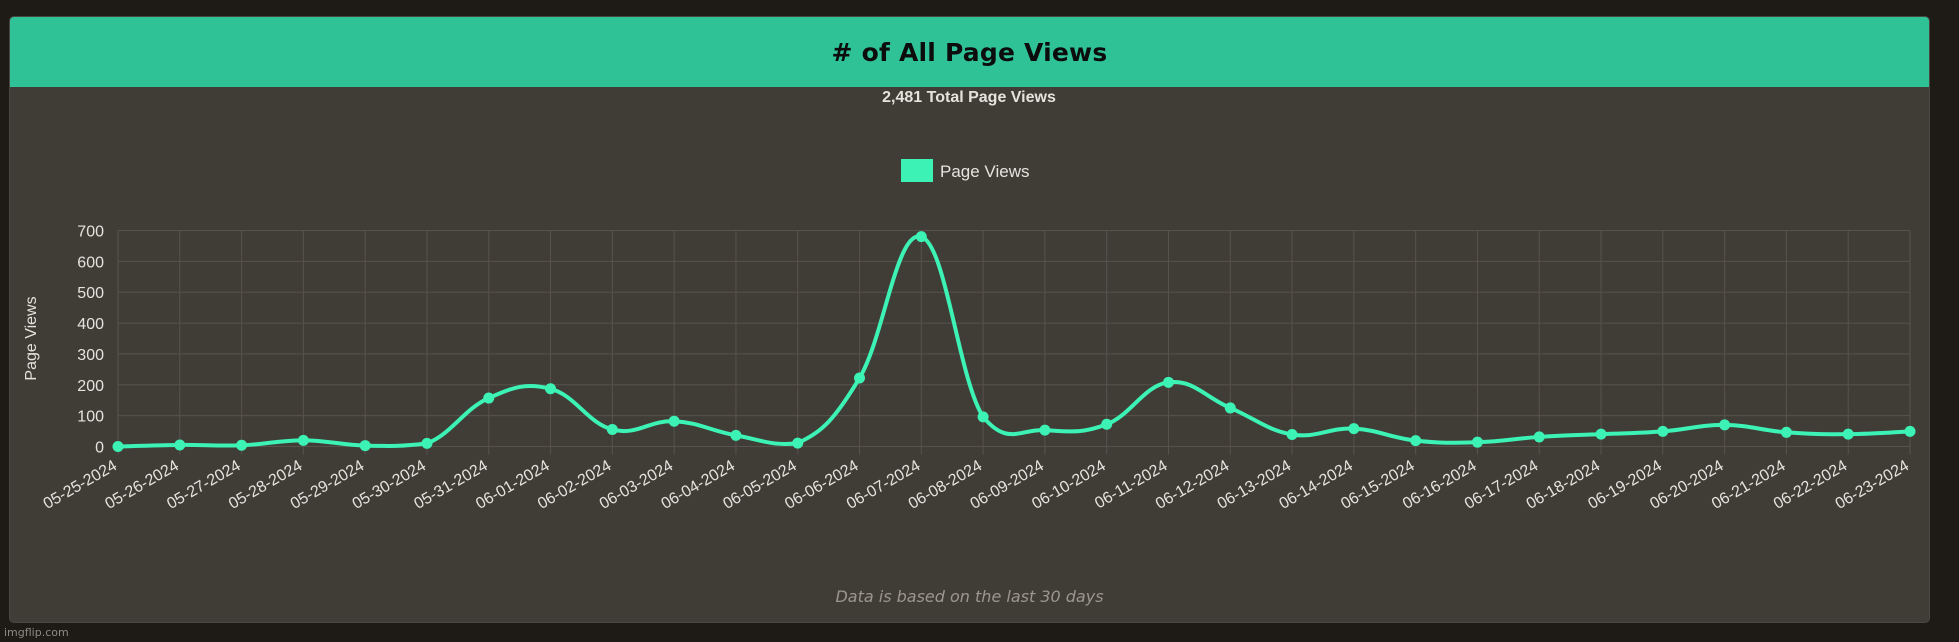 The height and width of the screenshot is (642, 1959). What do you see at coordinates (90, 293) in the screenshot?
I see `y-tick-label: 500` at bounding box center [90, 293].